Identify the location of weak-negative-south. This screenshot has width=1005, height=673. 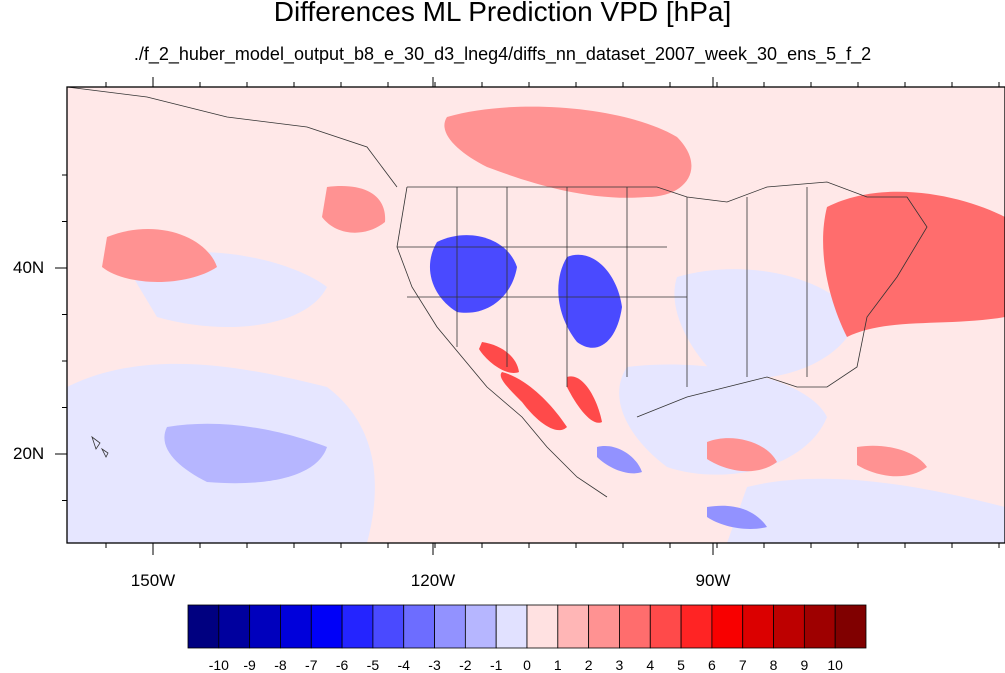
(866, 510).